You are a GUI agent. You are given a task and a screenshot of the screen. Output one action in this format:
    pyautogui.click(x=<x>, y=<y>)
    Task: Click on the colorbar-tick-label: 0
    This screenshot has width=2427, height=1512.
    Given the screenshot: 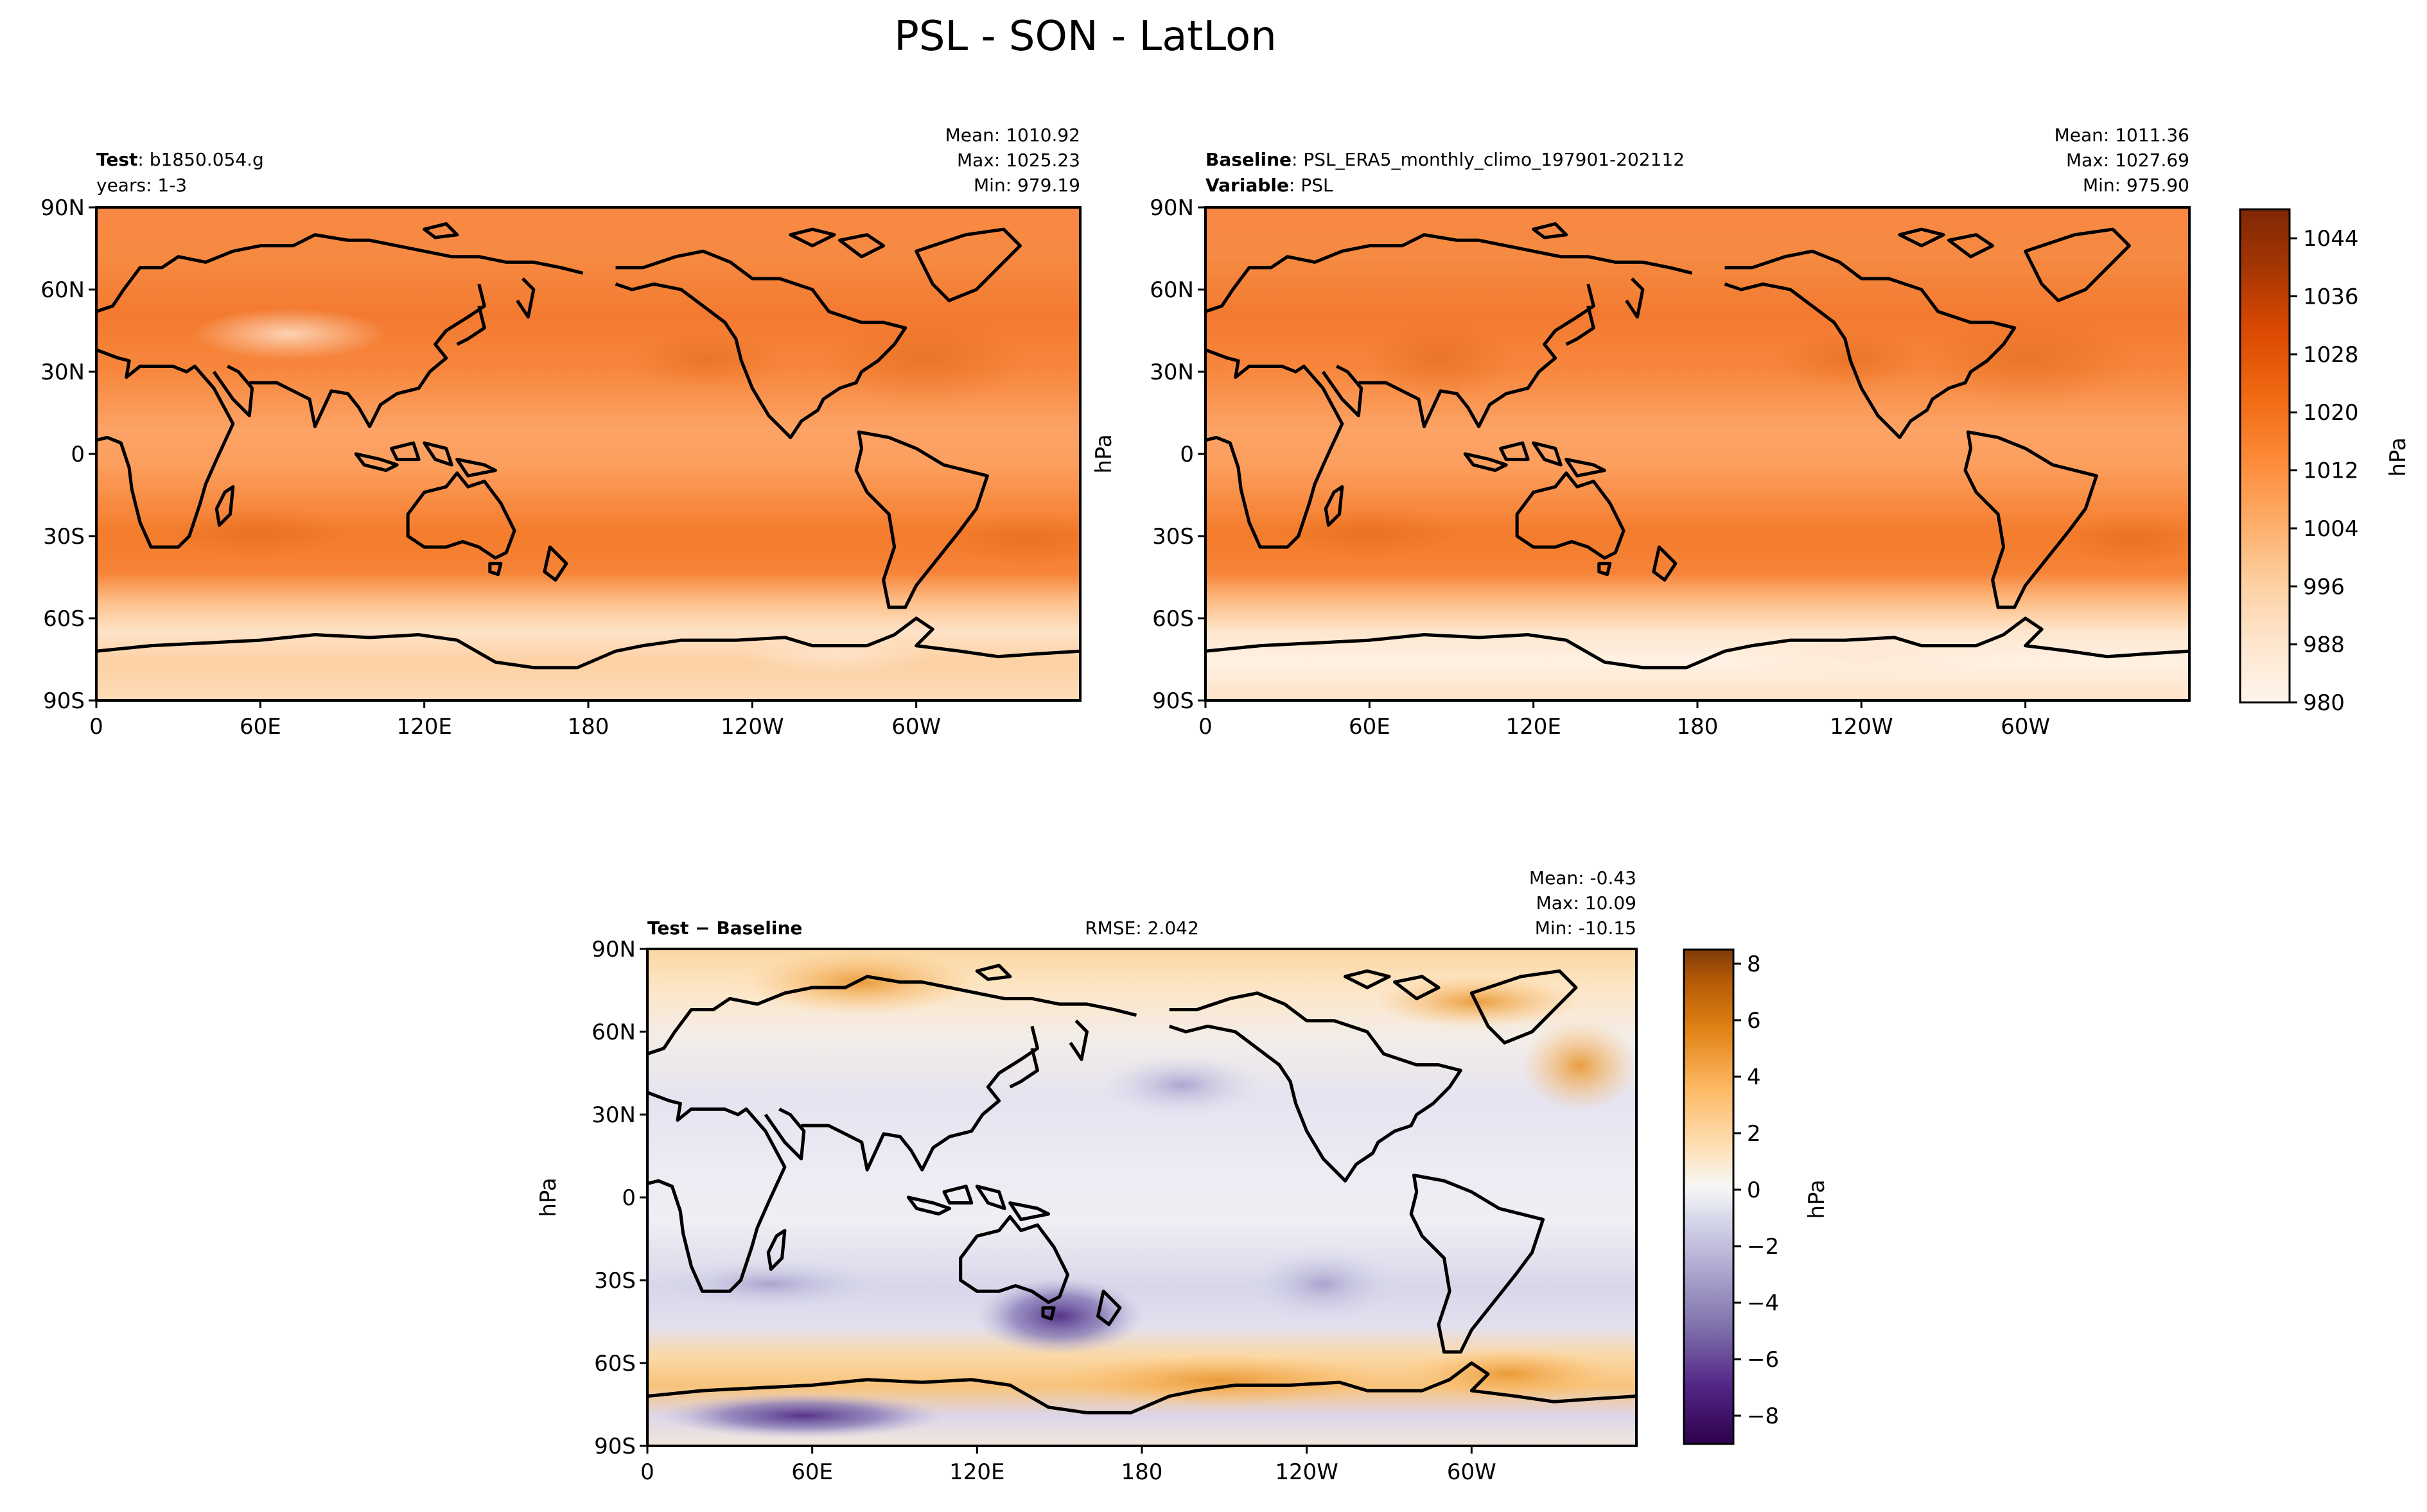 What is the action you would take?
    pyautogui.click(x=1754, y=1190)
    